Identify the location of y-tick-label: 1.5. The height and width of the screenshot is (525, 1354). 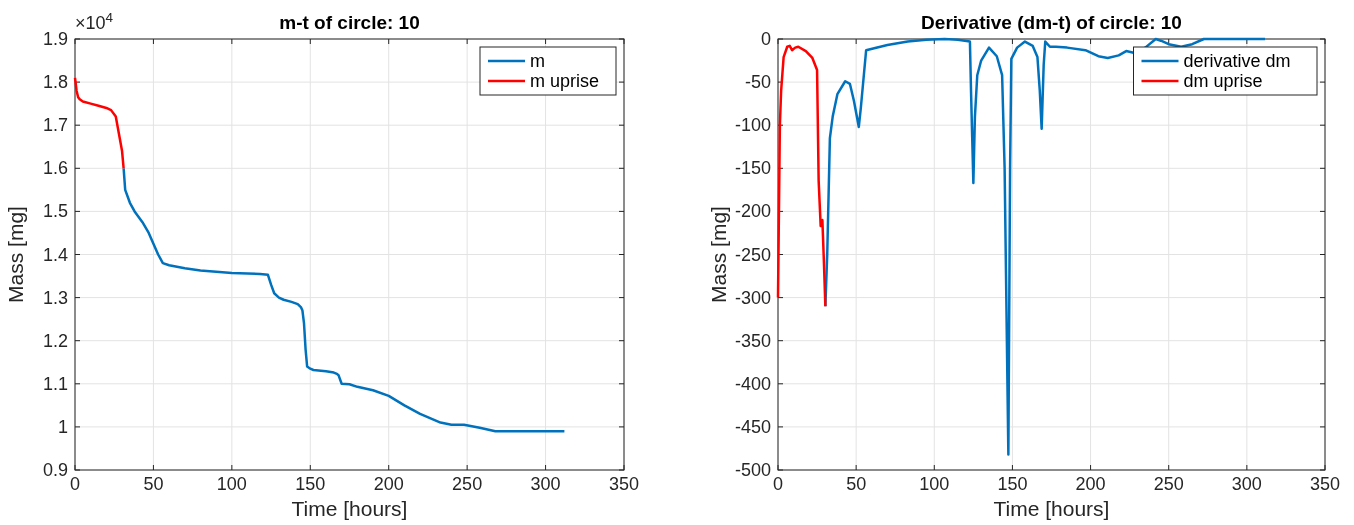
(55, 211).